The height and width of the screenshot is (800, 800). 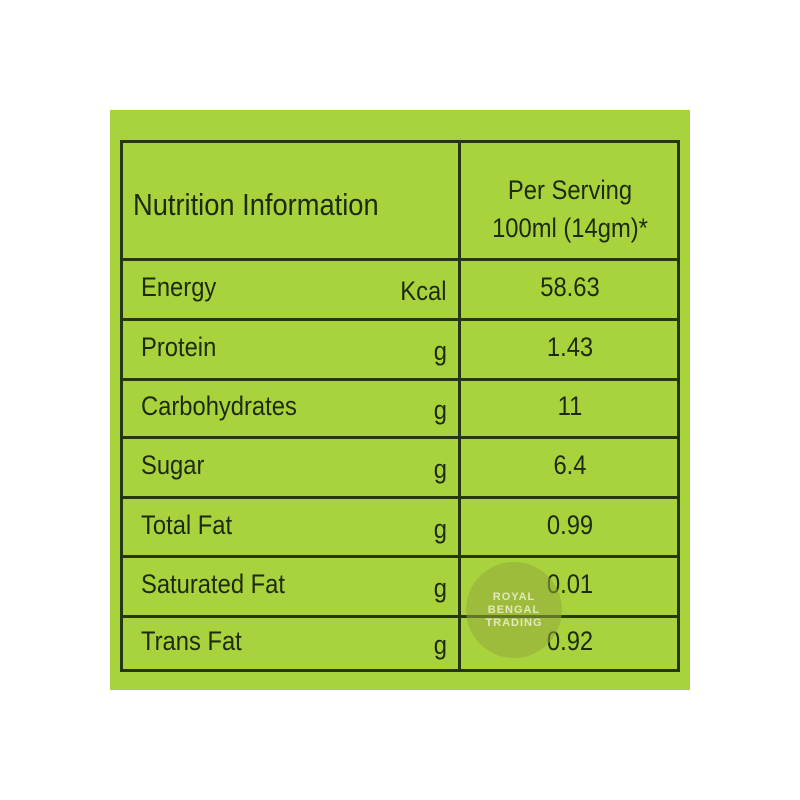 I want to click on nutrient-value: 6.4, so click(x=570, y=465).